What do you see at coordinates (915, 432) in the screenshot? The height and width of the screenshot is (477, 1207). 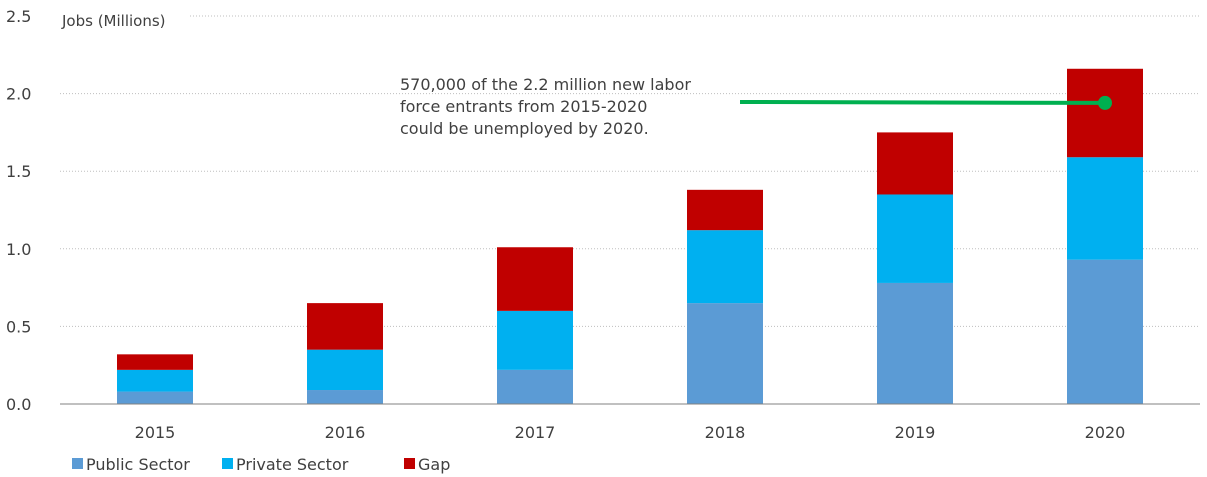 I see `x-tick-label: 2019` at bounding box center [915, 432].